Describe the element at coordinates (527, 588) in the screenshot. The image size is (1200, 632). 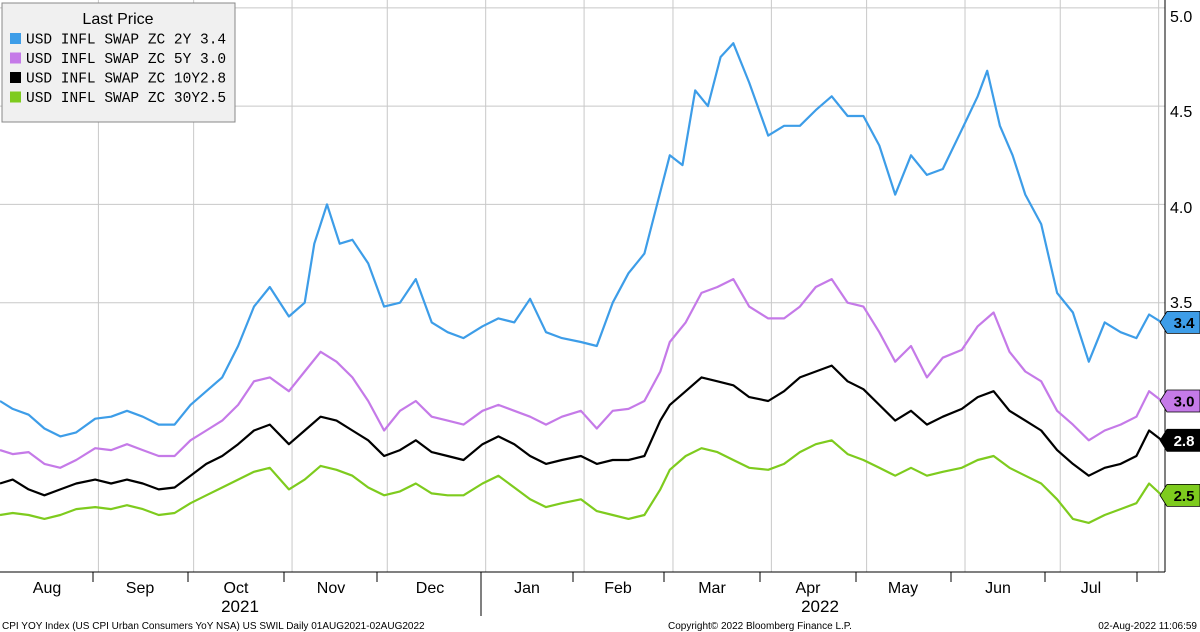
I see `x-tick-jan: Jan` at that location.